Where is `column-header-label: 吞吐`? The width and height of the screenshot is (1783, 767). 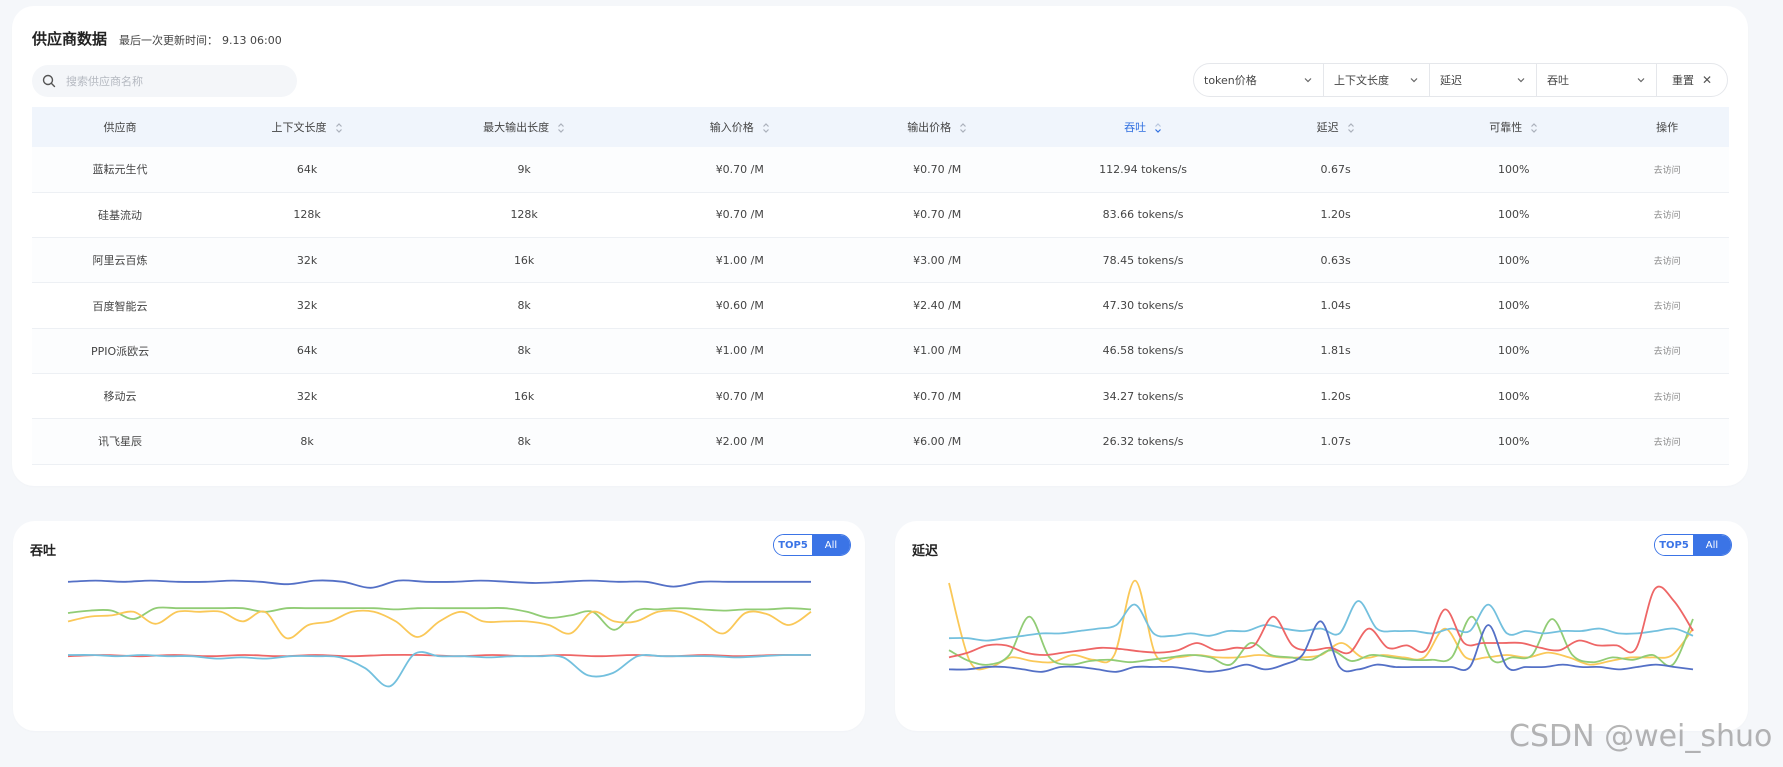
column-header-label: 吞吐 is located at coordinates (1135, 127).